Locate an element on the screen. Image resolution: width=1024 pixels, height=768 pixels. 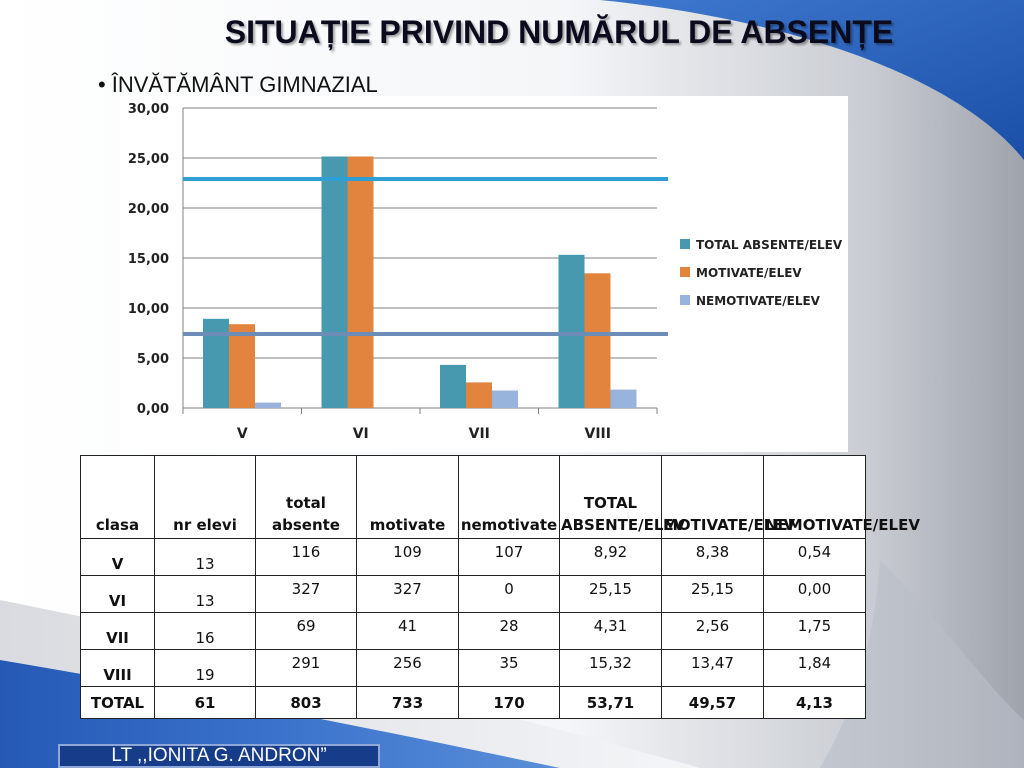
cell-nemotivate-elev: 1,84 is located at coordinates (814, 668).